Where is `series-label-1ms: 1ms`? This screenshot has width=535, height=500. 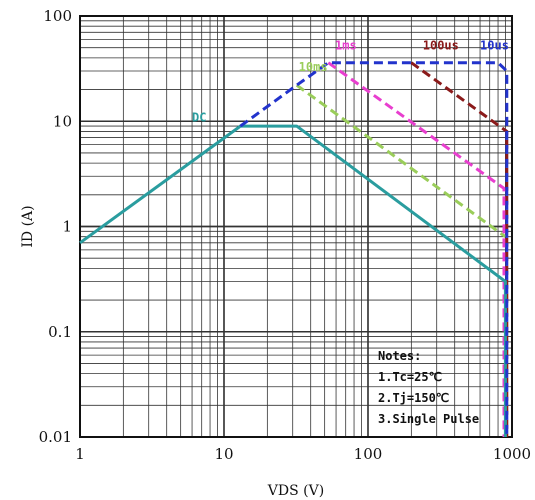
series-label-1ms: 1ms is located at coordinates (346, 46).